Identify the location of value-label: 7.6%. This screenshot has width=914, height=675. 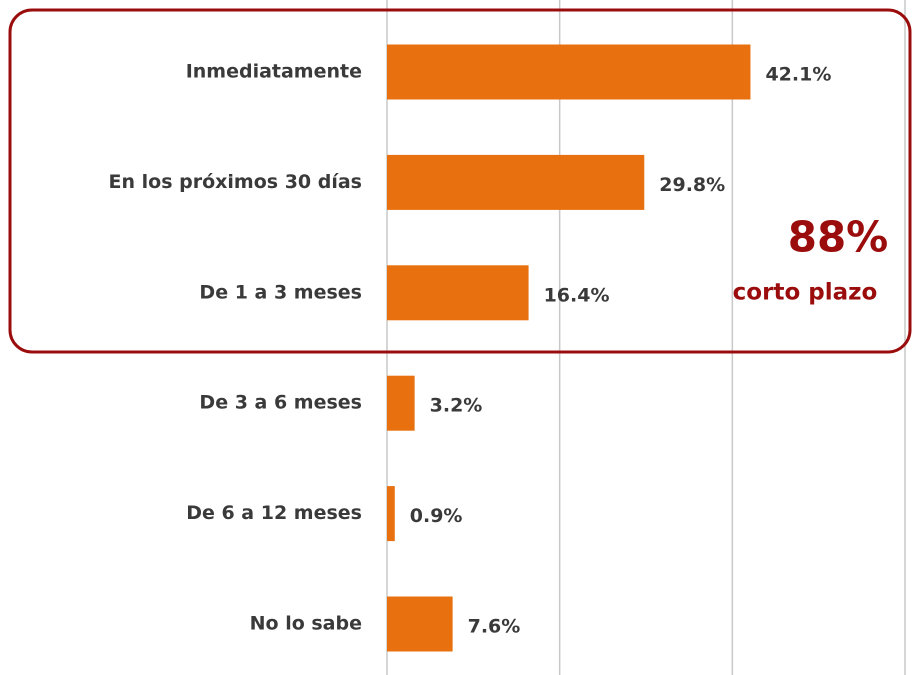
(494, 627).